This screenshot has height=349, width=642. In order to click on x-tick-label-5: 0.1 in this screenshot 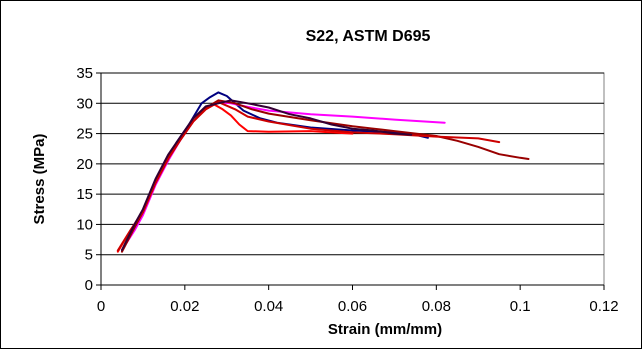, I will do `click(520, 306)`.